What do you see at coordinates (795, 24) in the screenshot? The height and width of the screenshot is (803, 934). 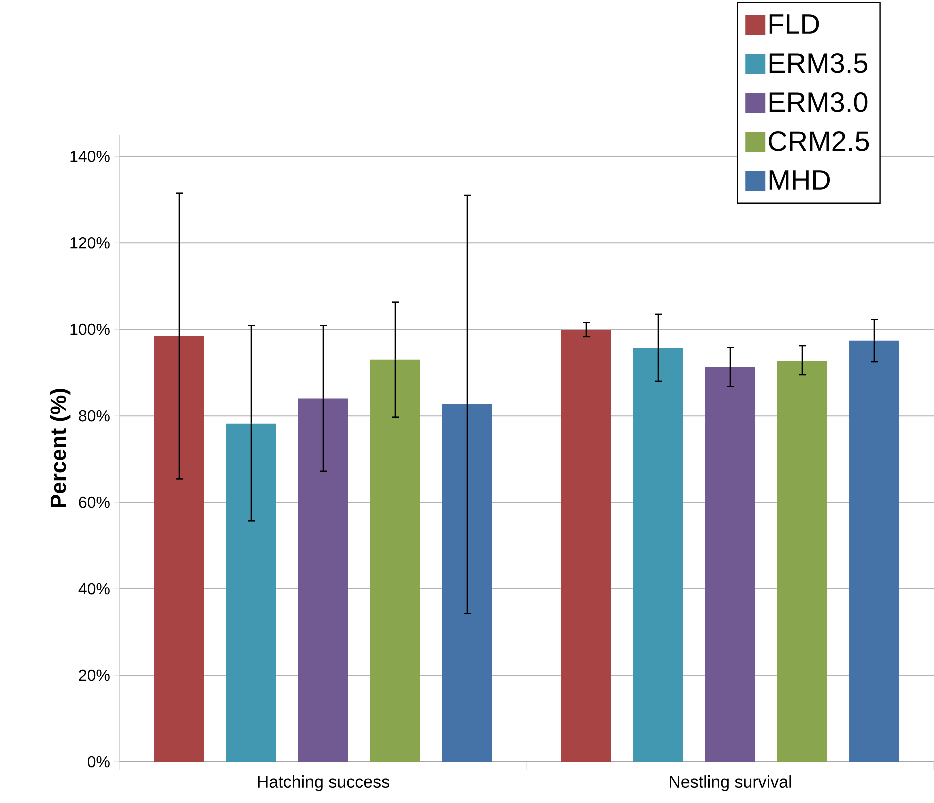 I see `legend-label: FLD` at bounding box center [795, 24].